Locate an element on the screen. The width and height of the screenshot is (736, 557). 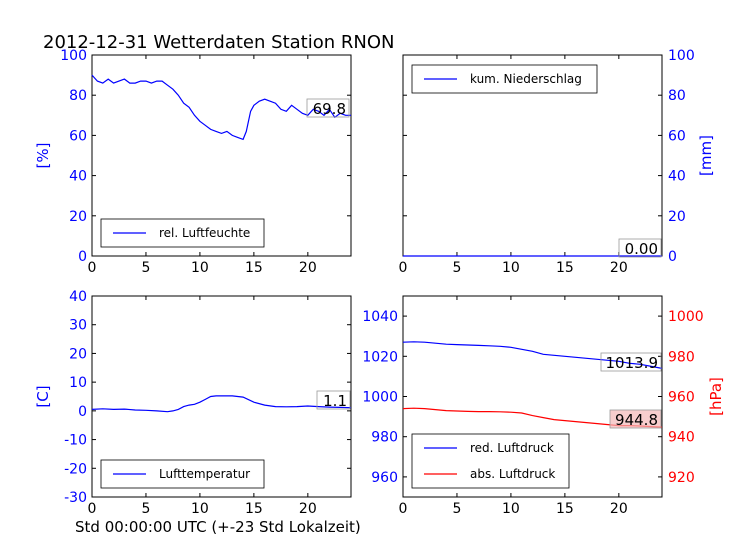
last-value-label: 69.8 is located at coordinates (329, 109).